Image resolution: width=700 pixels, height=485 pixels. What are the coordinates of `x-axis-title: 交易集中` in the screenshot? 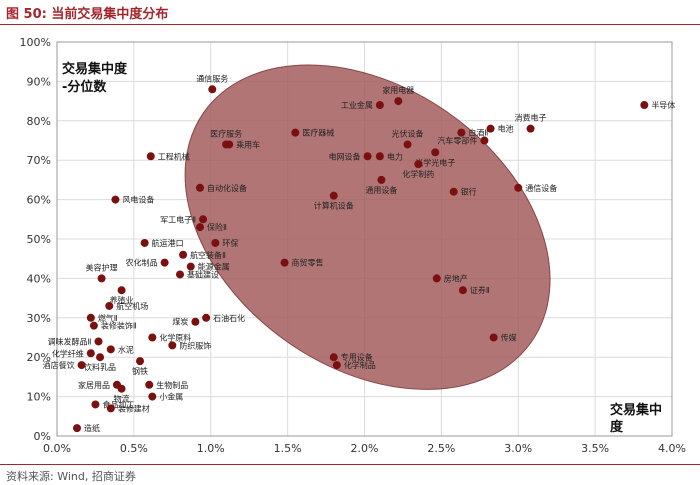 It's located at (636, 410).